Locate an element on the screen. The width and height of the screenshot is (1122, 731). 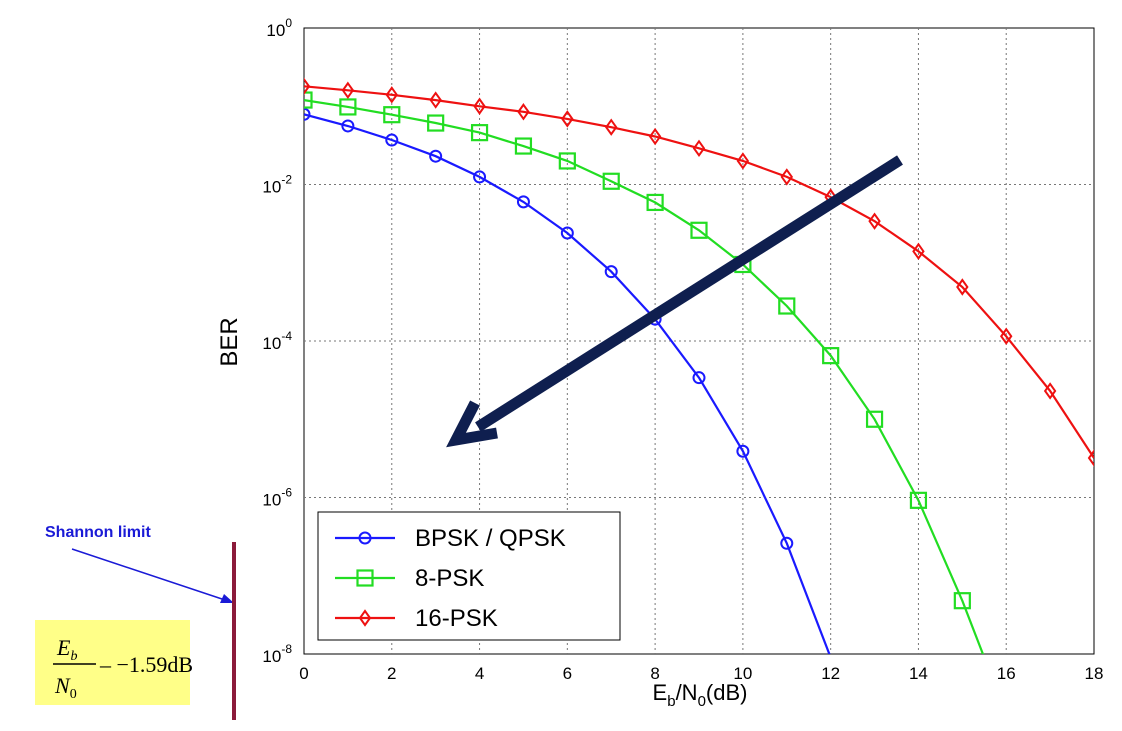
legend-entry: 16-PSK is located at coordinates (416, 618).